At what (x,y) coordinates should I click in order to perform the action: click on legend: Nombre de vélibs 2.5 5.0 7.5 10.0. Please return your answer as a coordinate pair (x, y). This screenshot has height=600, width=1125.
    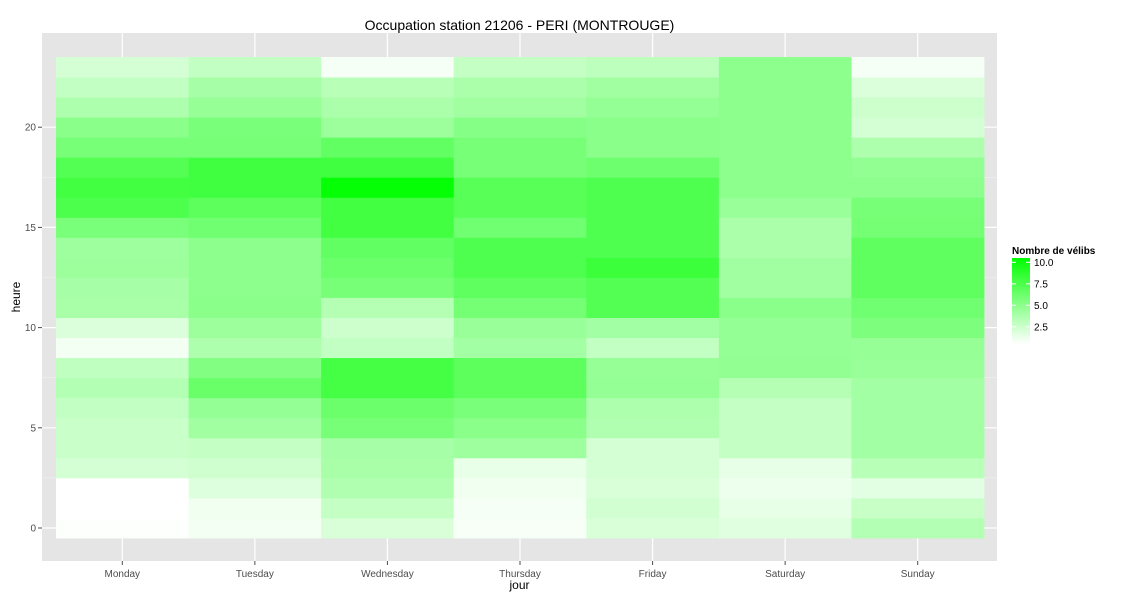
    Looking at the image, I should click on (1054, 295).